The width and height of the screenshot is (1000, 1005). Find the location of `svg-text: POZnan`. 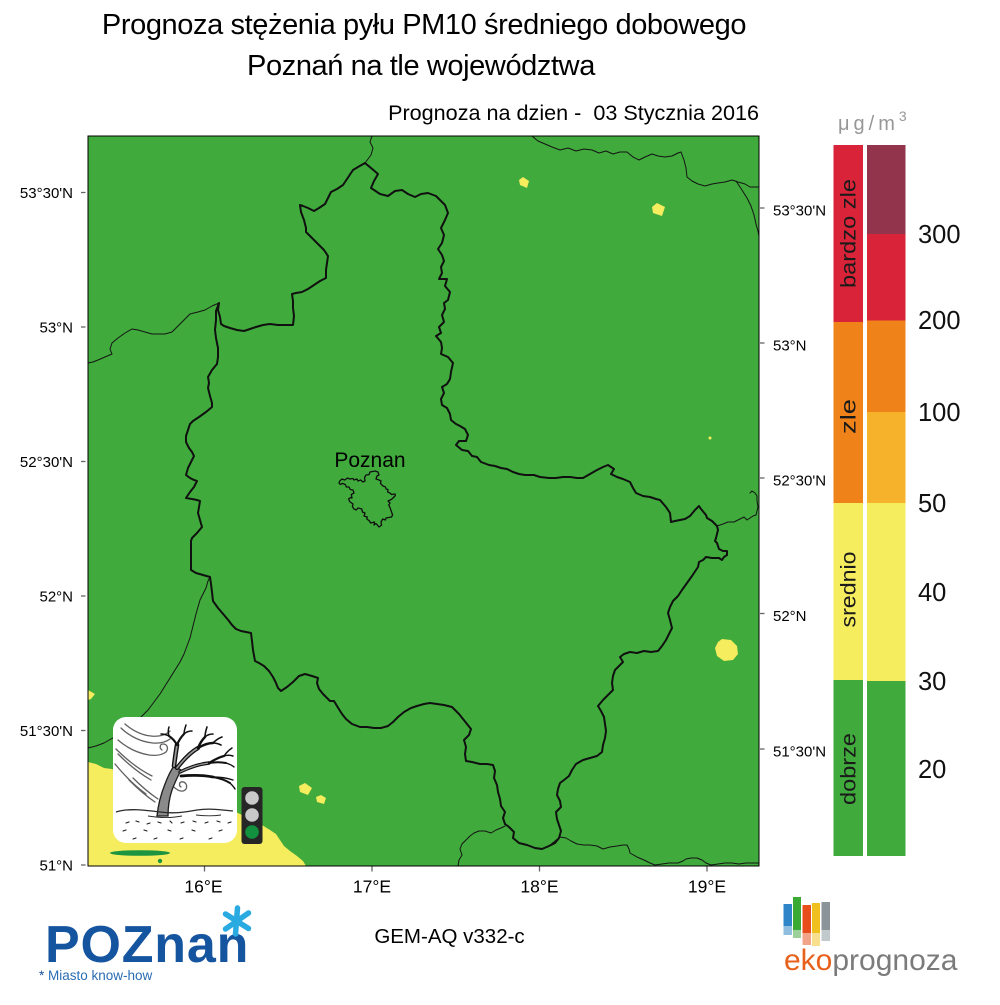

svg-text: POZnan is located at coordinates (147, 945).